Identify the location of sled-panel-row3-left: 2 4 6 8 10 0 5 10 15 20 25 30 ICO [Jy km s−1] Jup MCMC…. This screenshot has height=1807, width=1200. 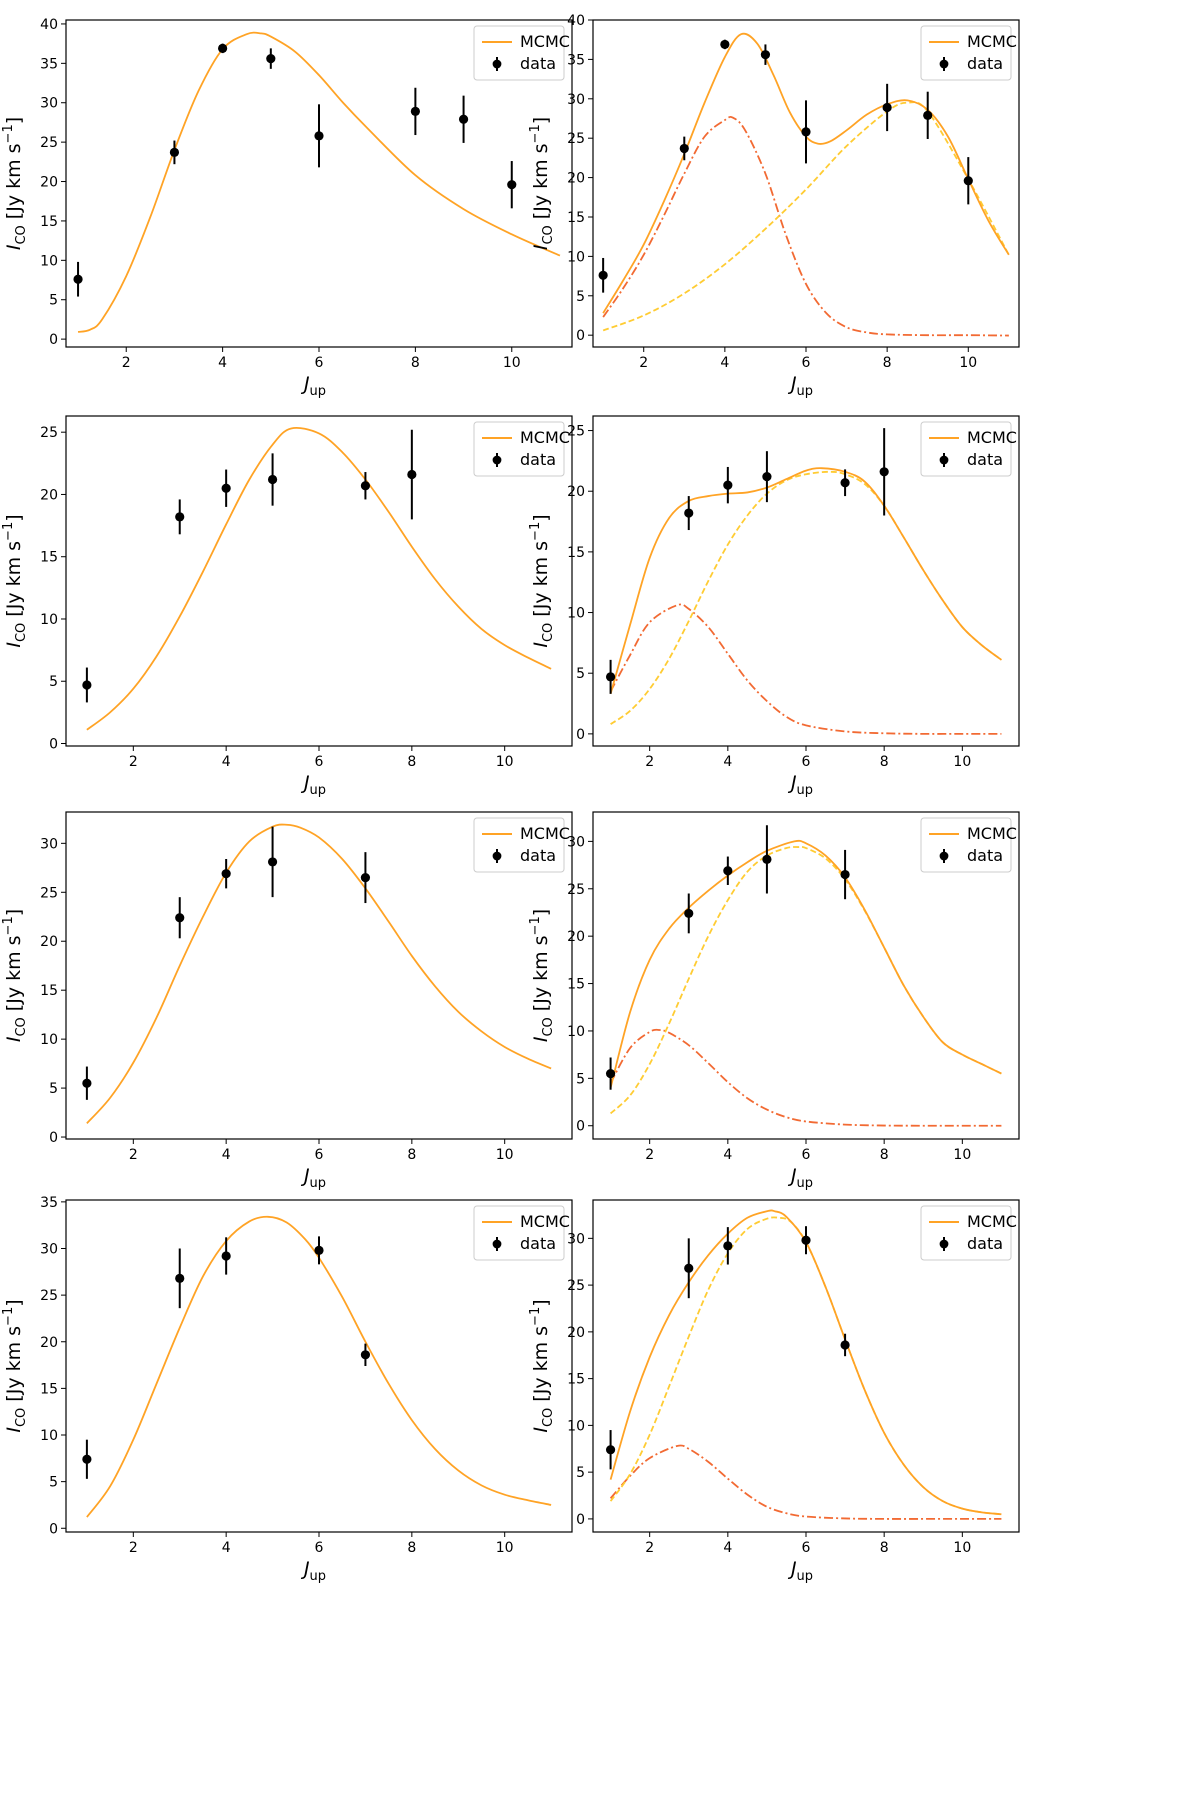
(287, 1001).